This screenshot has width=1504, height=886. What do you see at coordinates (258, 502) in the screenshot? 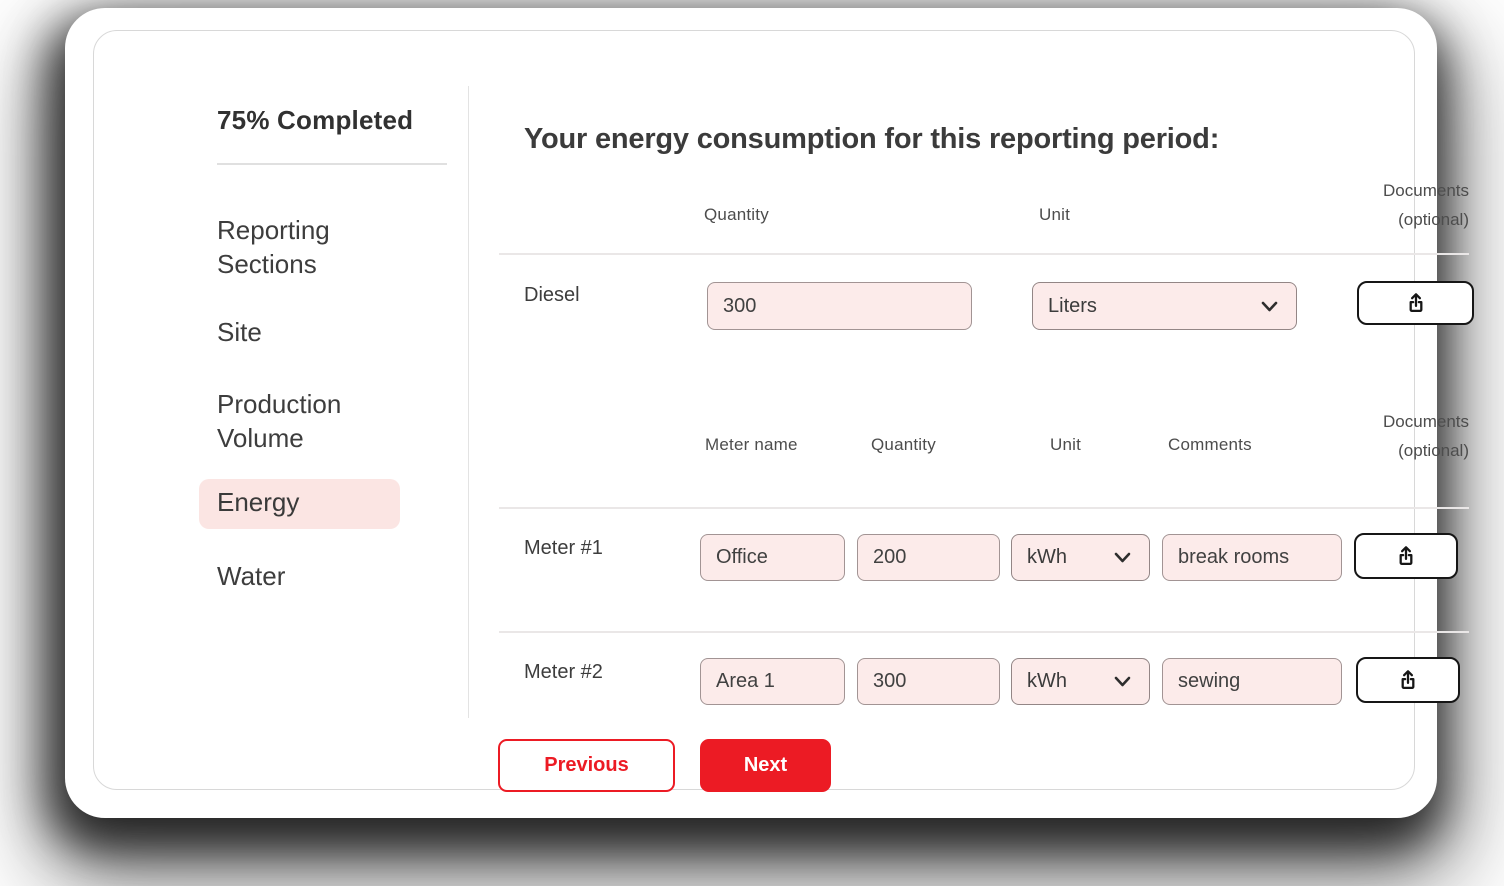
I see `sidebar-item-energy-label: Energy` at bounding box center [258, 502].